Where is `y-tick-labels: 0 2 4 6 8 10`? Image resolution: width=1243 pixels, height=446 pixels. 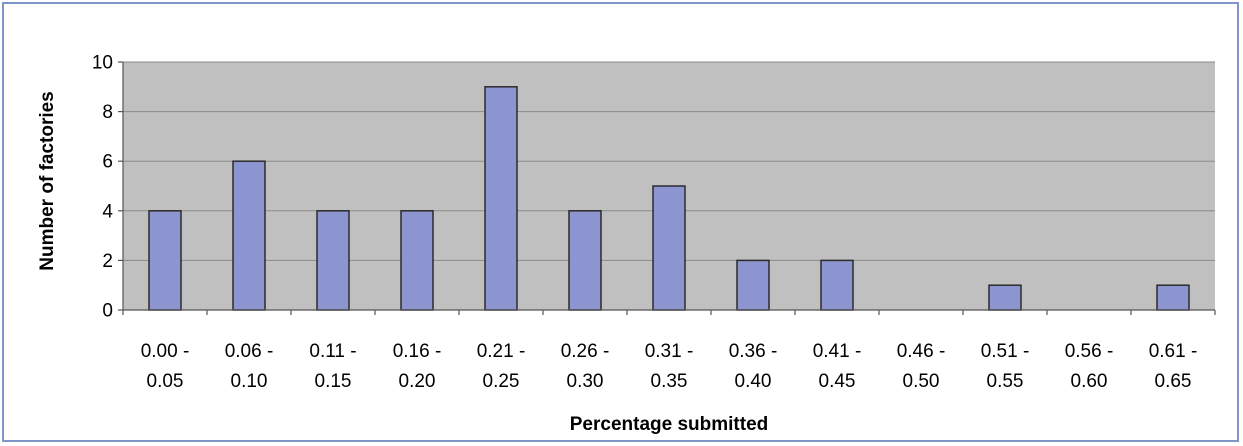
y-tick-labels: 0 2 4 6 8 10 is located at coordinates (103, 187).